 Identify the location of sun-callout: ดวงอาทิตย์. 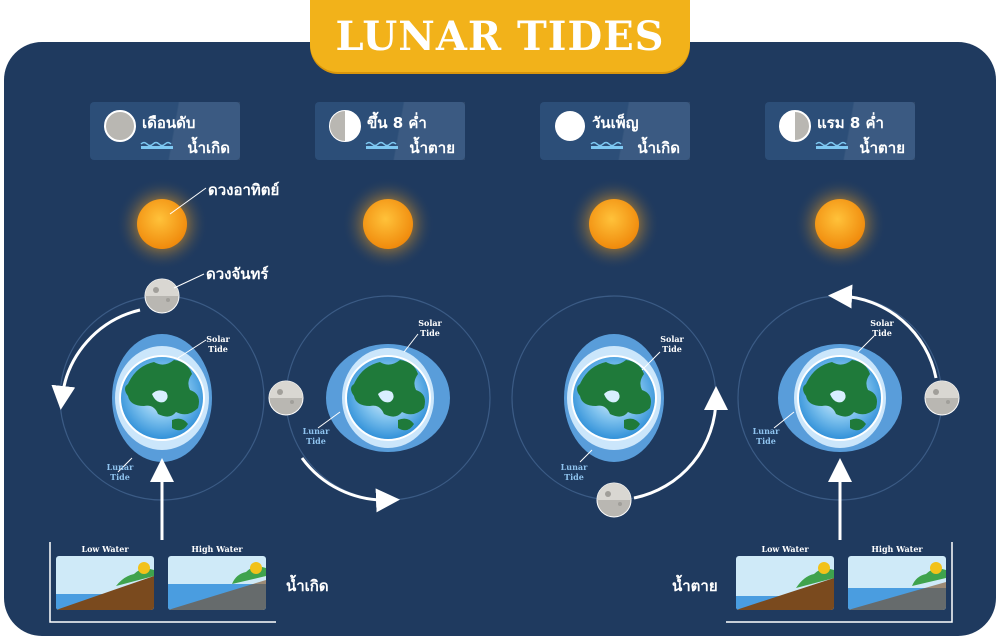
(244, 190).